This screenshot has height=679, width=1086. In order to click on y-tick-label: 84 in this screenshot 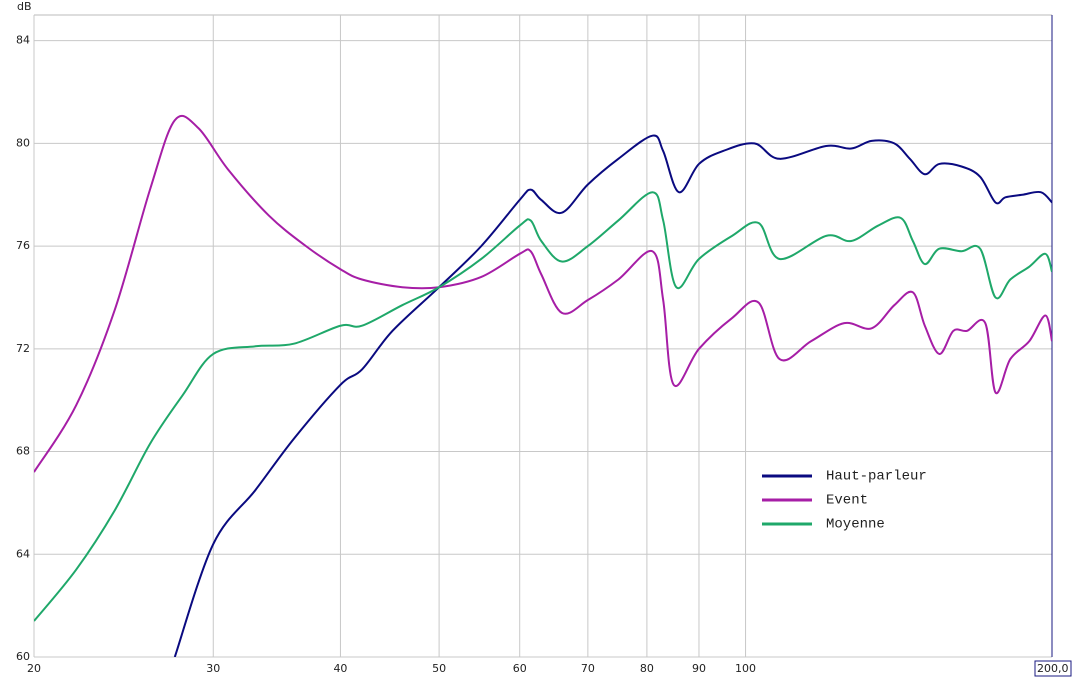, I will do `click(23, 40)`.